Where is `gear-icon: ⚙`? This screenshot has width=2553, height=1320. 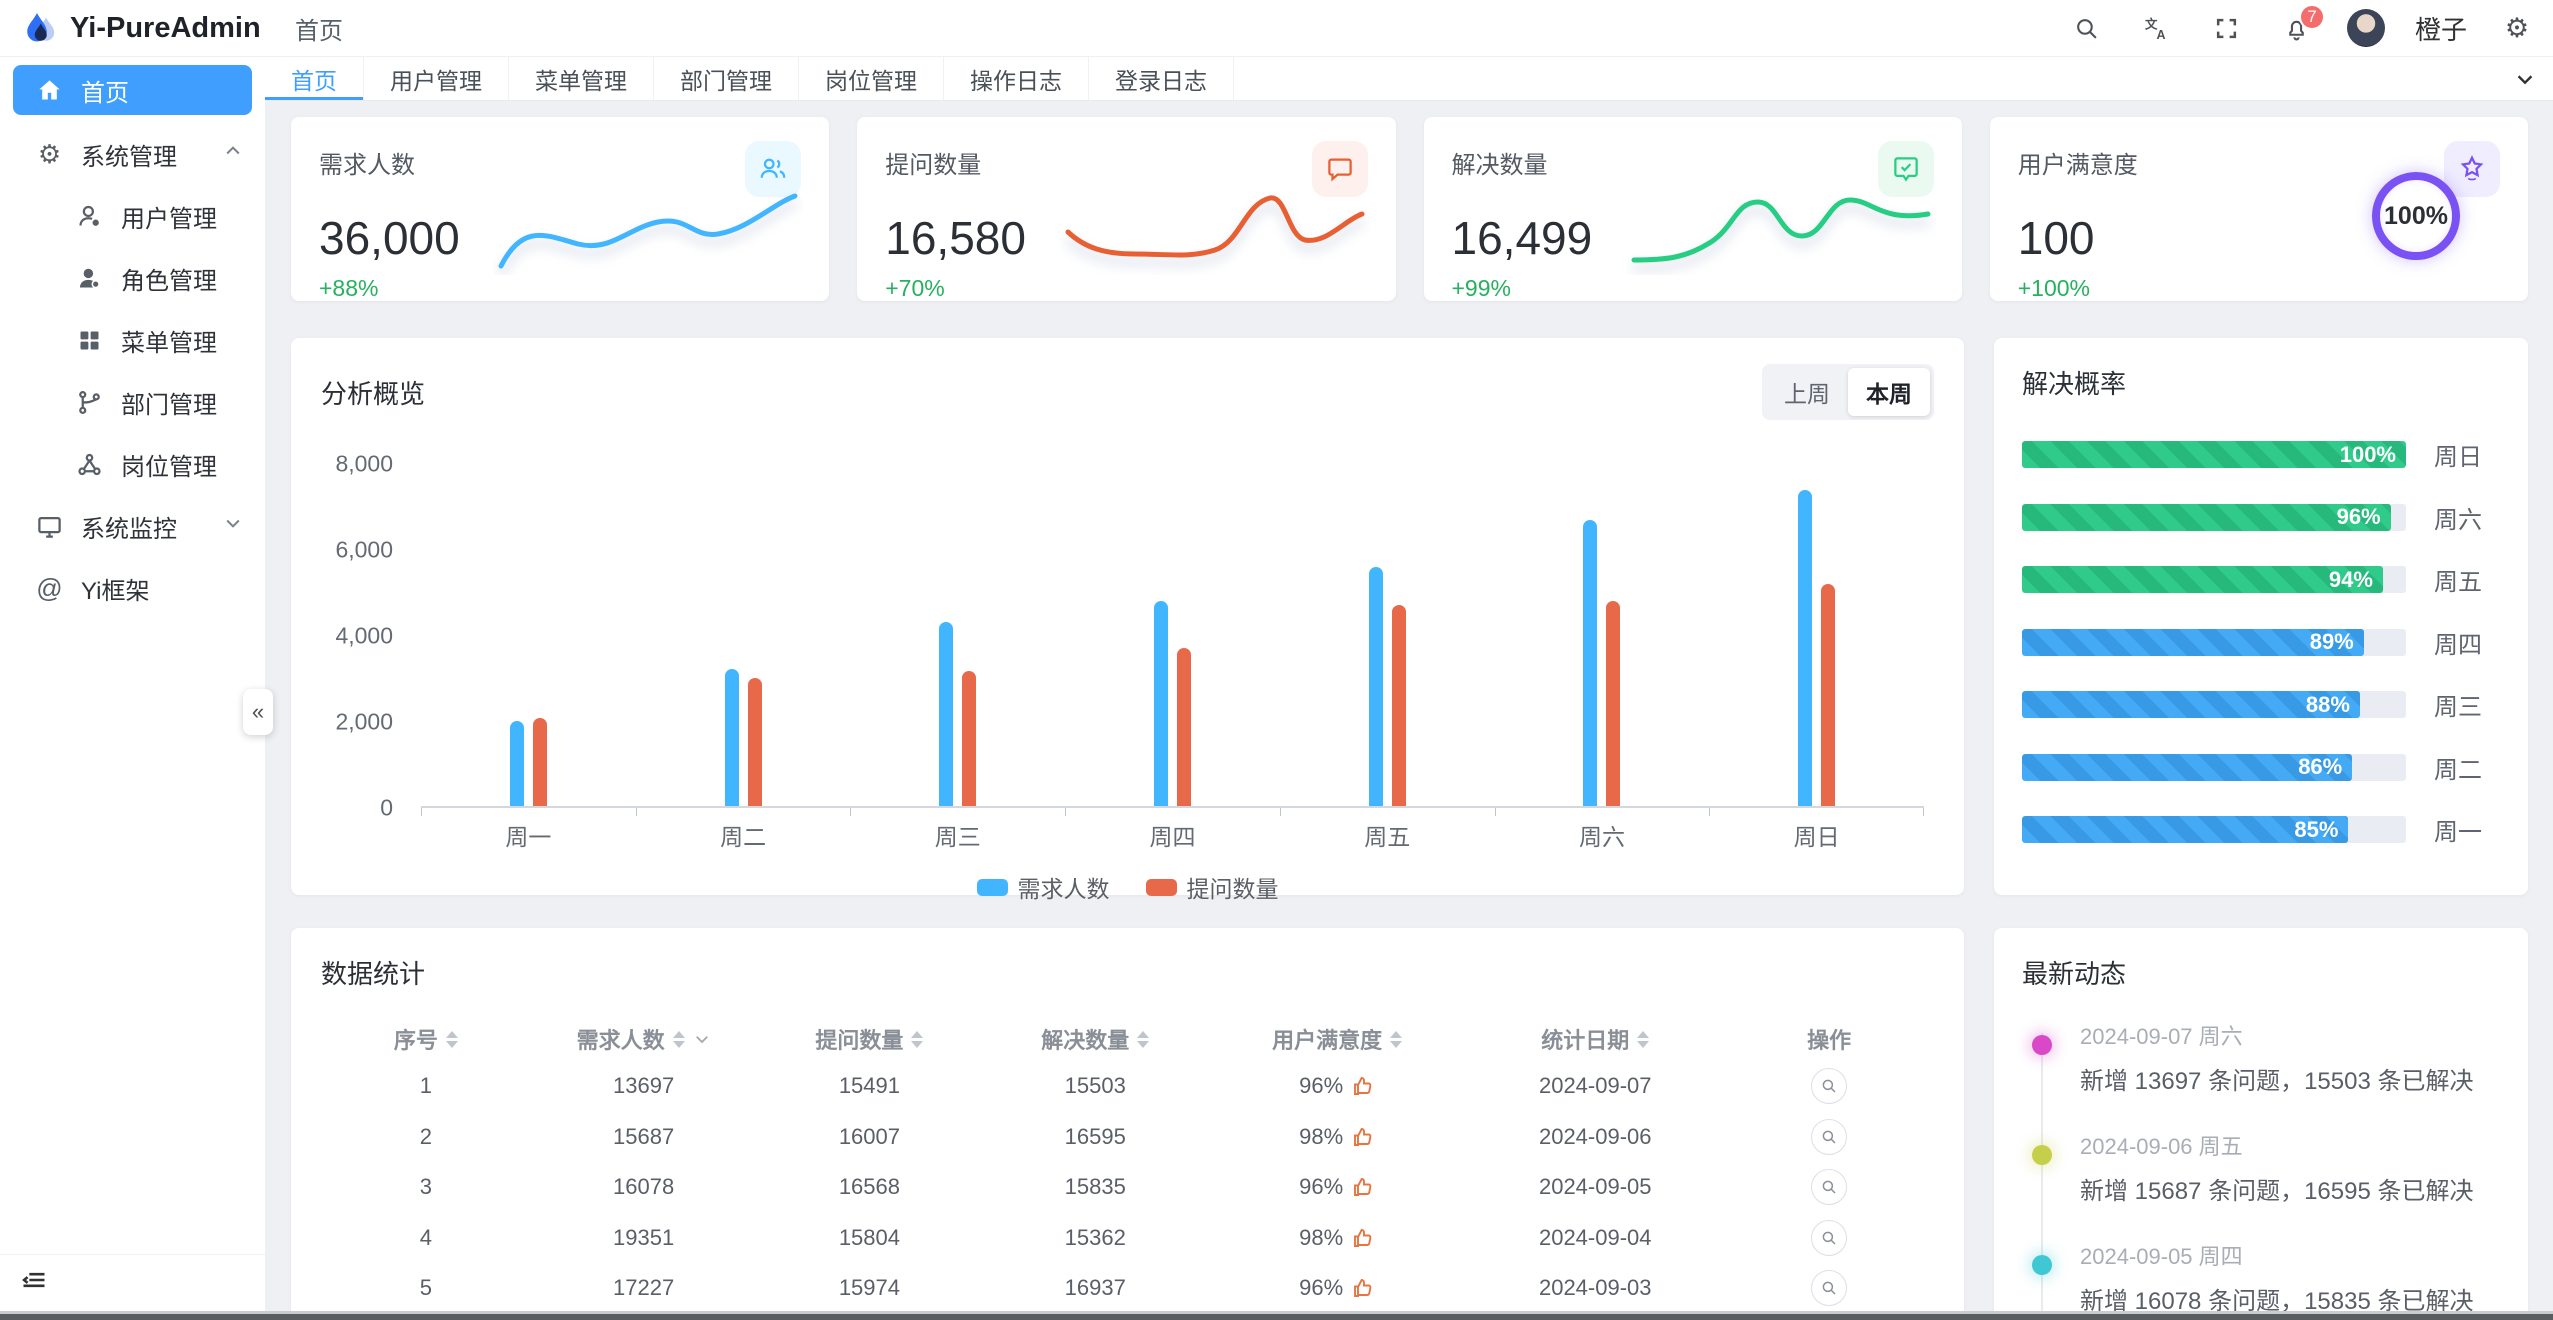
gear-icon: ⚙ is located at coordinates (49, 153).